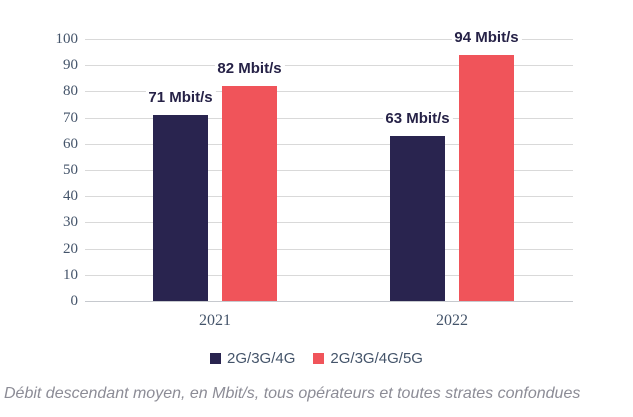 This screenshot has width=633, height=417. I want to click on y-tick-label: 0, so click(74, 301).